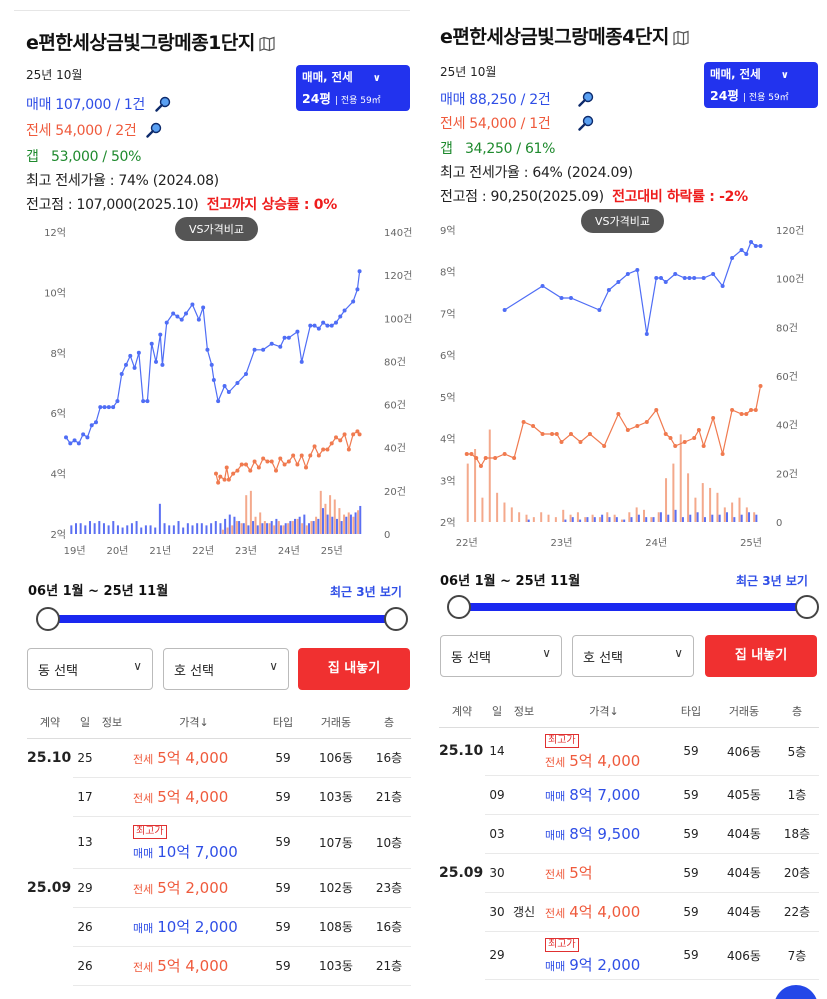 The height and width of the screenshot is (999, 827). I want to click on table-row: 25.10 25 전세 5억 4,000 59 106동 16층, so click(219, 758).